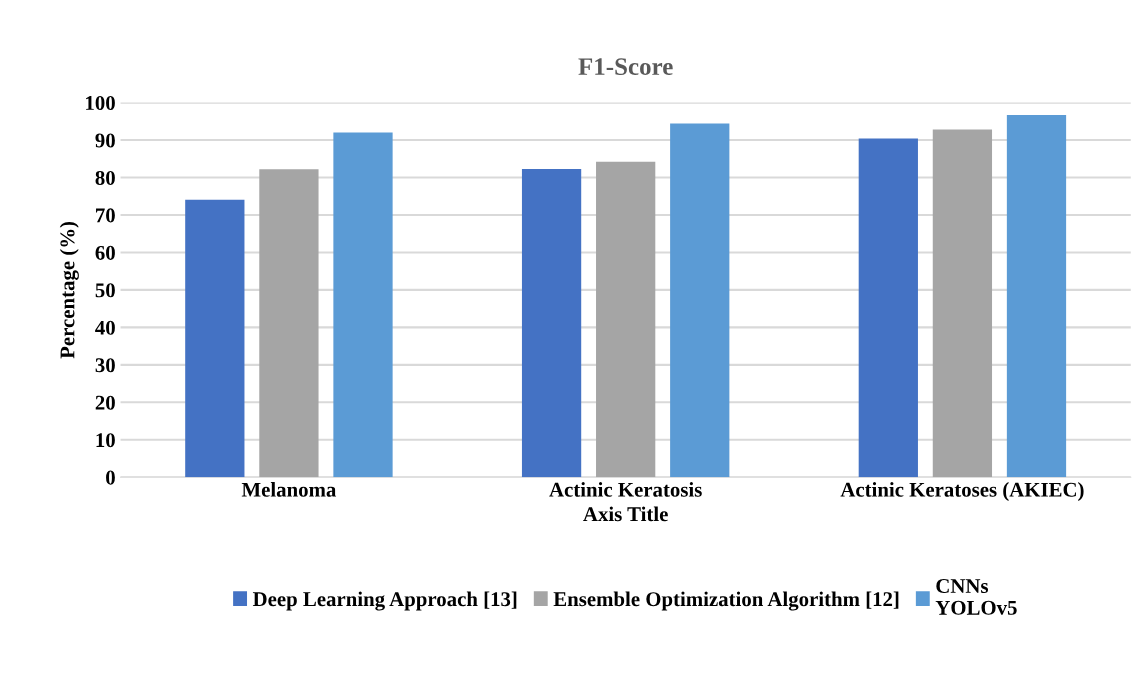 Image resolution: width=1148 pixels, height=675 pixels. I want to click on x-tick-label: Melanoma, so click(289, 489).